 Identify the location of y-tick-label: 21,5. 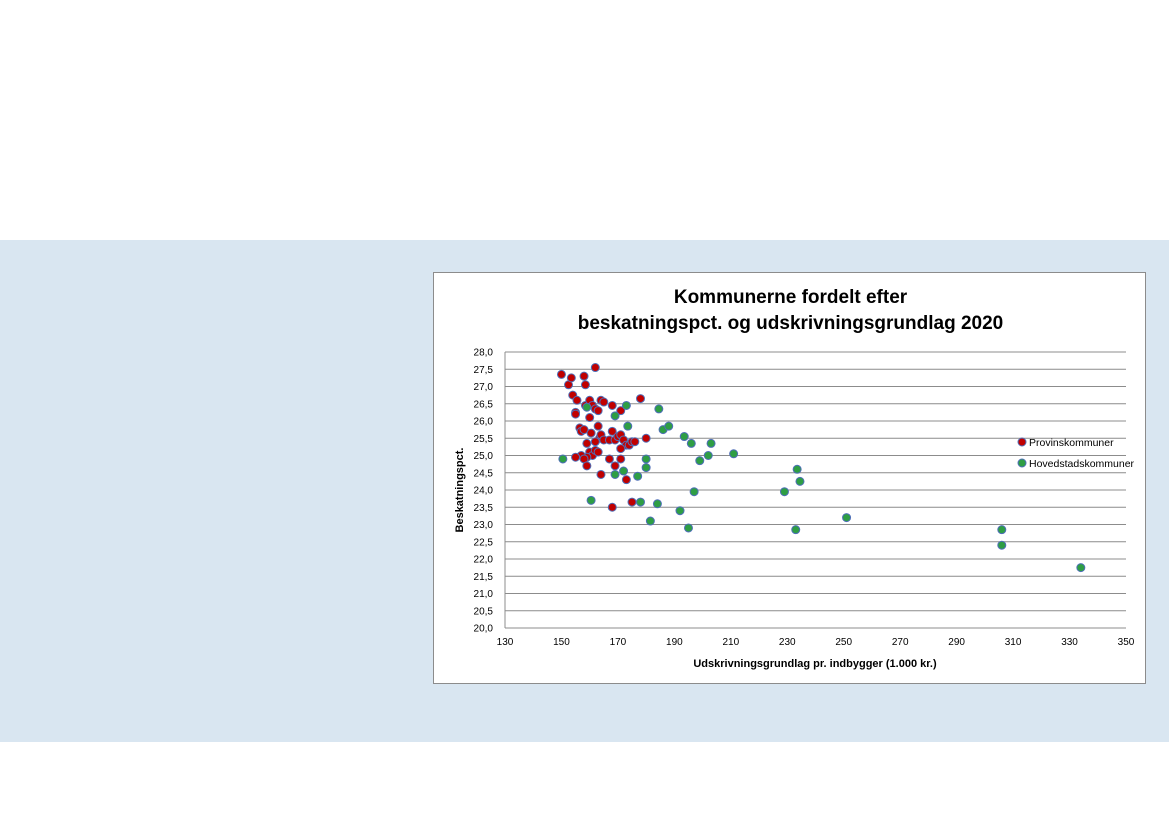
(484, 577).